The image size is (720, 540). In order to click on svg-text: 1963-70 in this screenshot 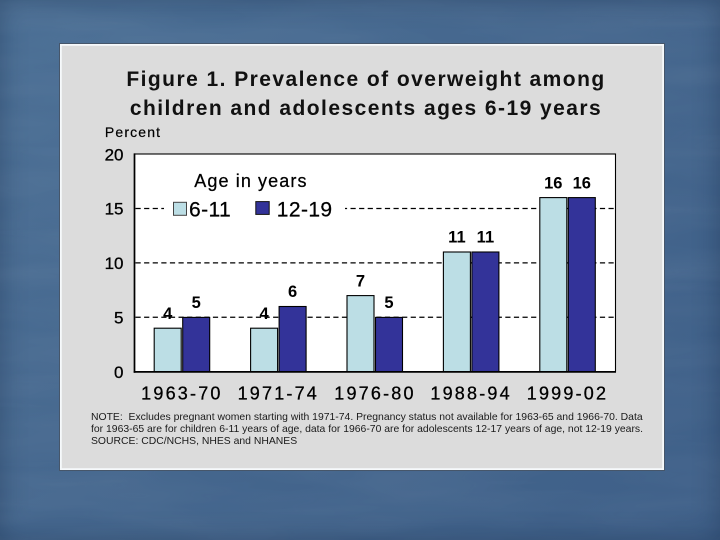, I will do `click(181, 394)`.